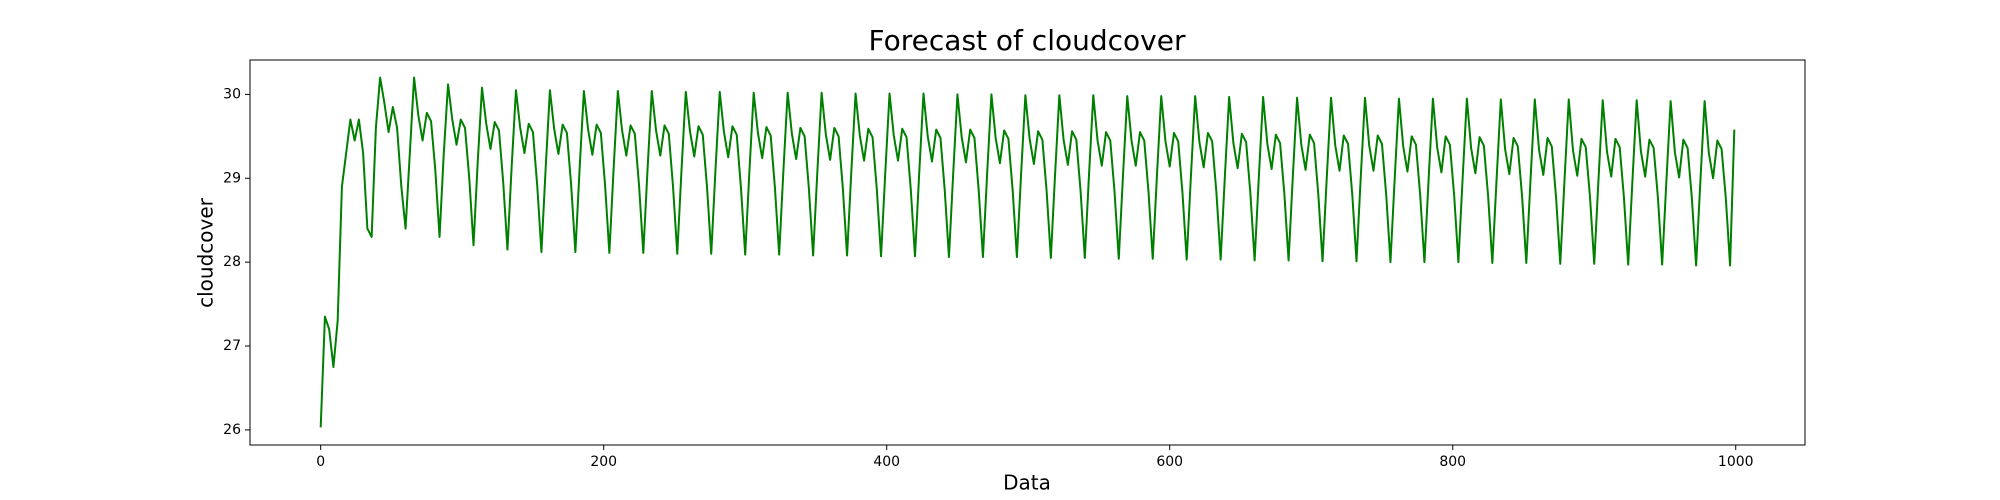  What do you see at coordinates (232, 178) in the screenshot?
I see `y-tick-label: 29` at bounding box center [232, 178].